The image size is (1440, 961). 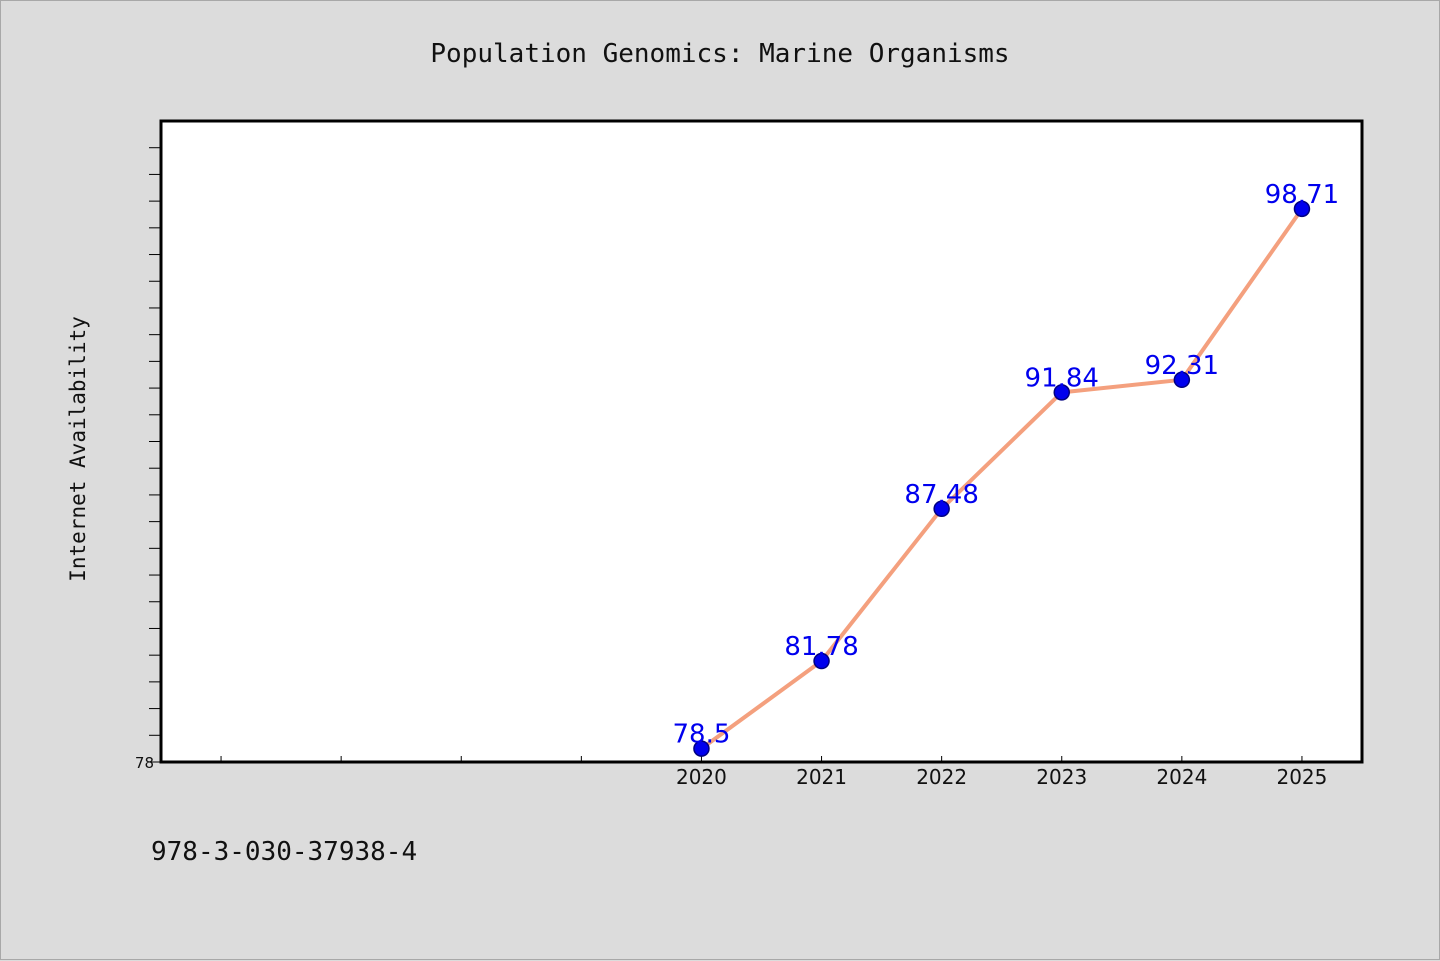 I want to click on data-label: 81.78, so click(x=821, y=647).